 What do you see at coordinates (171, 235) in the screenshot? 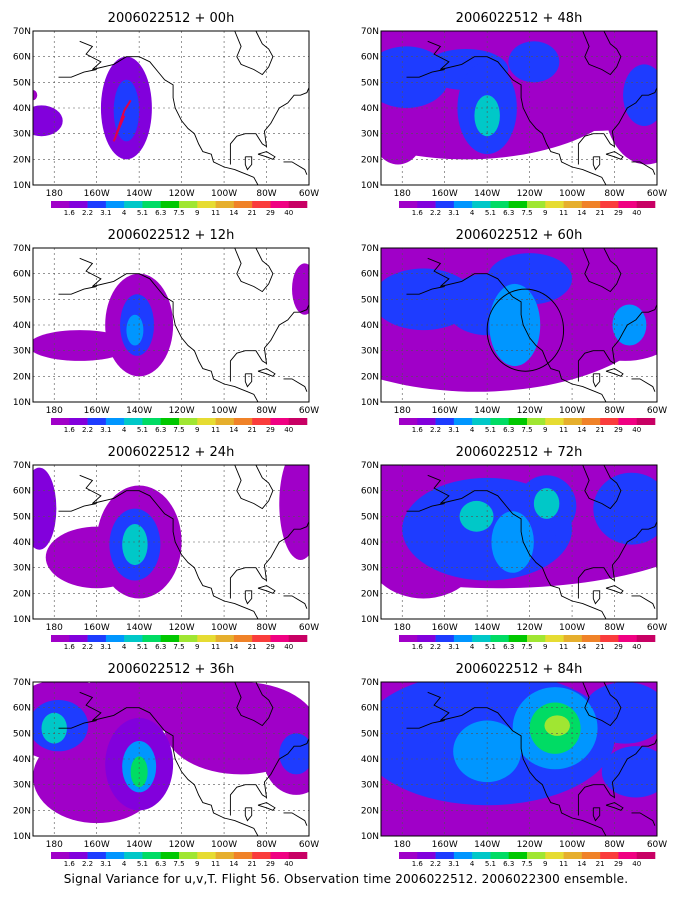
I see `panel-title: 2006022512 + 12h` at bounding box center [171, 235].